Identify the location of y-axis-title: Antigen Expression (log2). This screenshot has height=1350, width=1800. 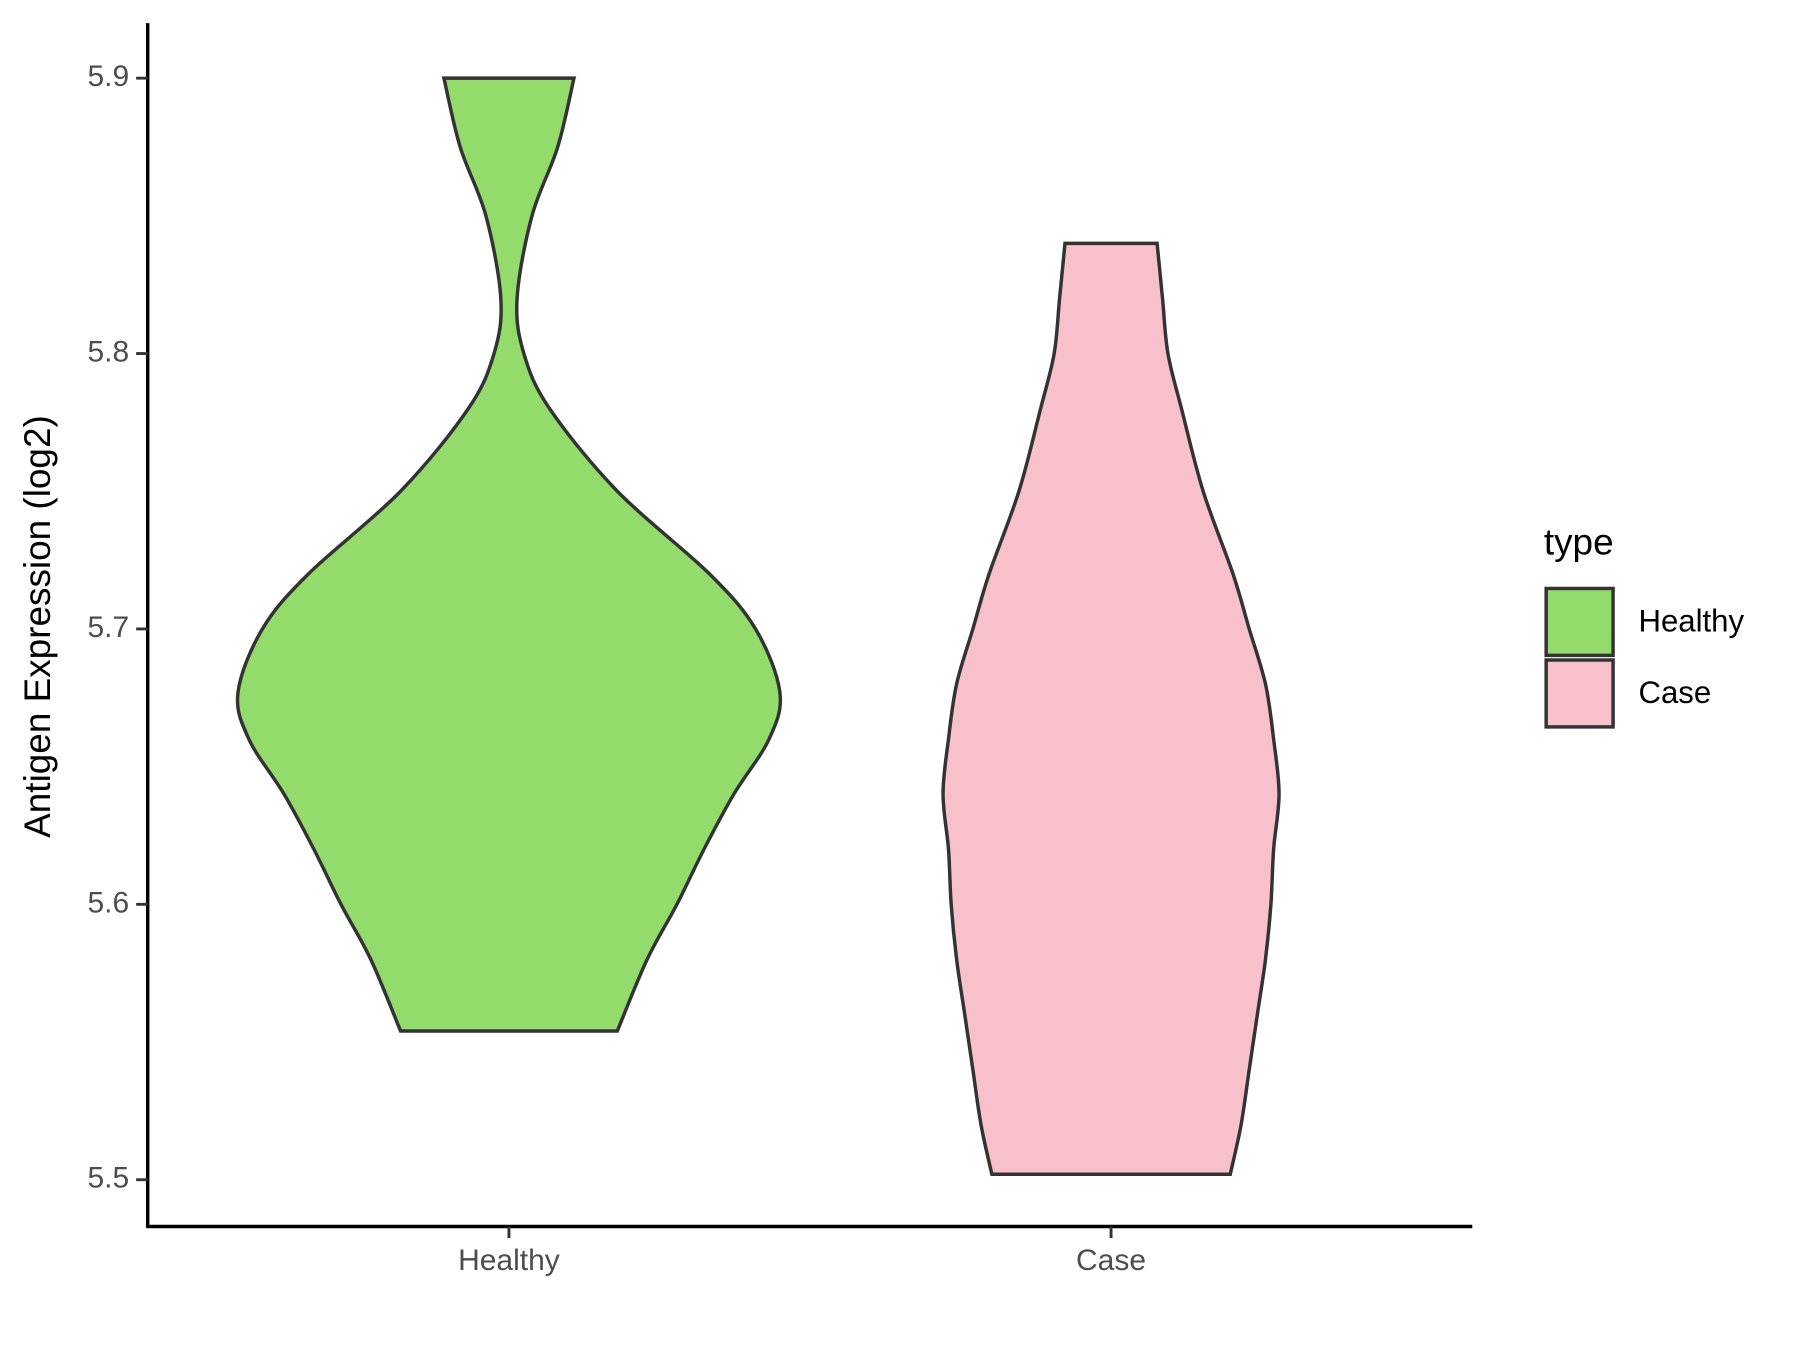
(37, 626).